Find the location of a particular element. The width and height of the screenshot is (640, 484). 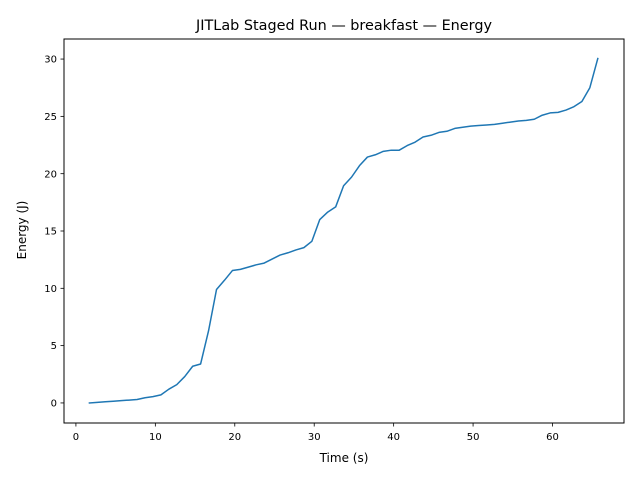

y-tick-label: 10 is located at coordinates (50, 289).